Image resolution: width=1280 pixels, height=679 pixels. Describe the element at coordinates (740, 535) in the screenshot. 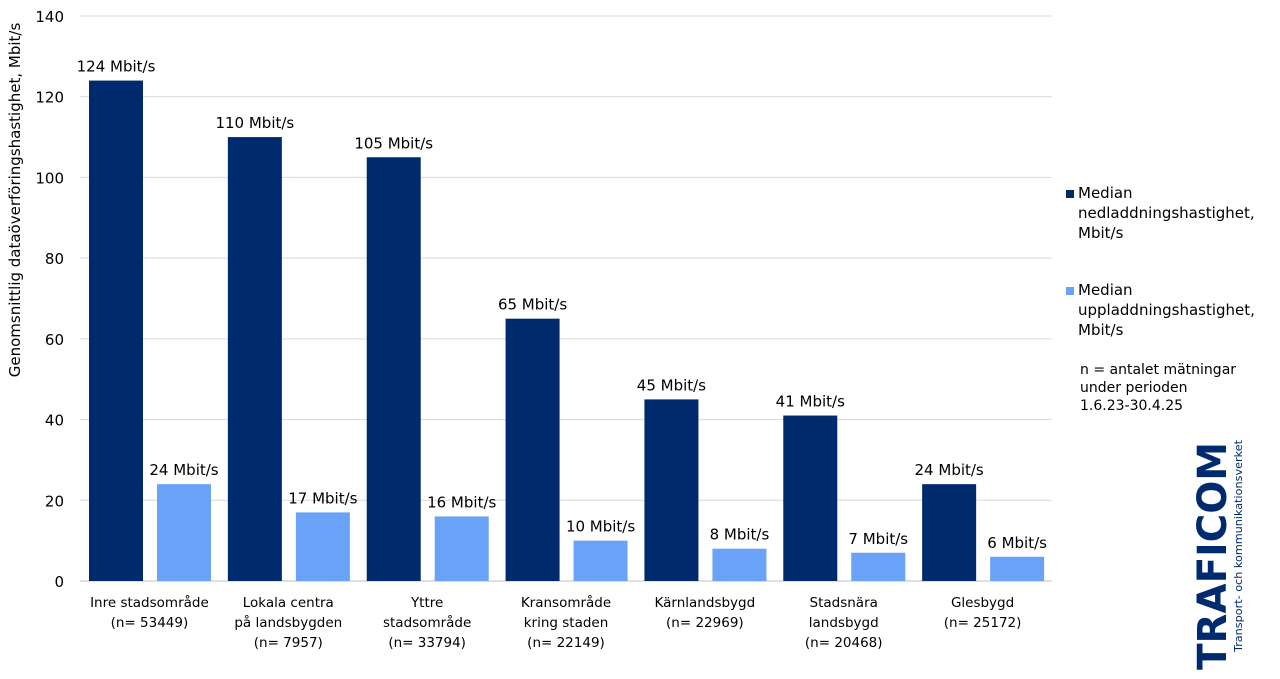

I see `bar-label-upload: 8 Mbit/s` at that location.